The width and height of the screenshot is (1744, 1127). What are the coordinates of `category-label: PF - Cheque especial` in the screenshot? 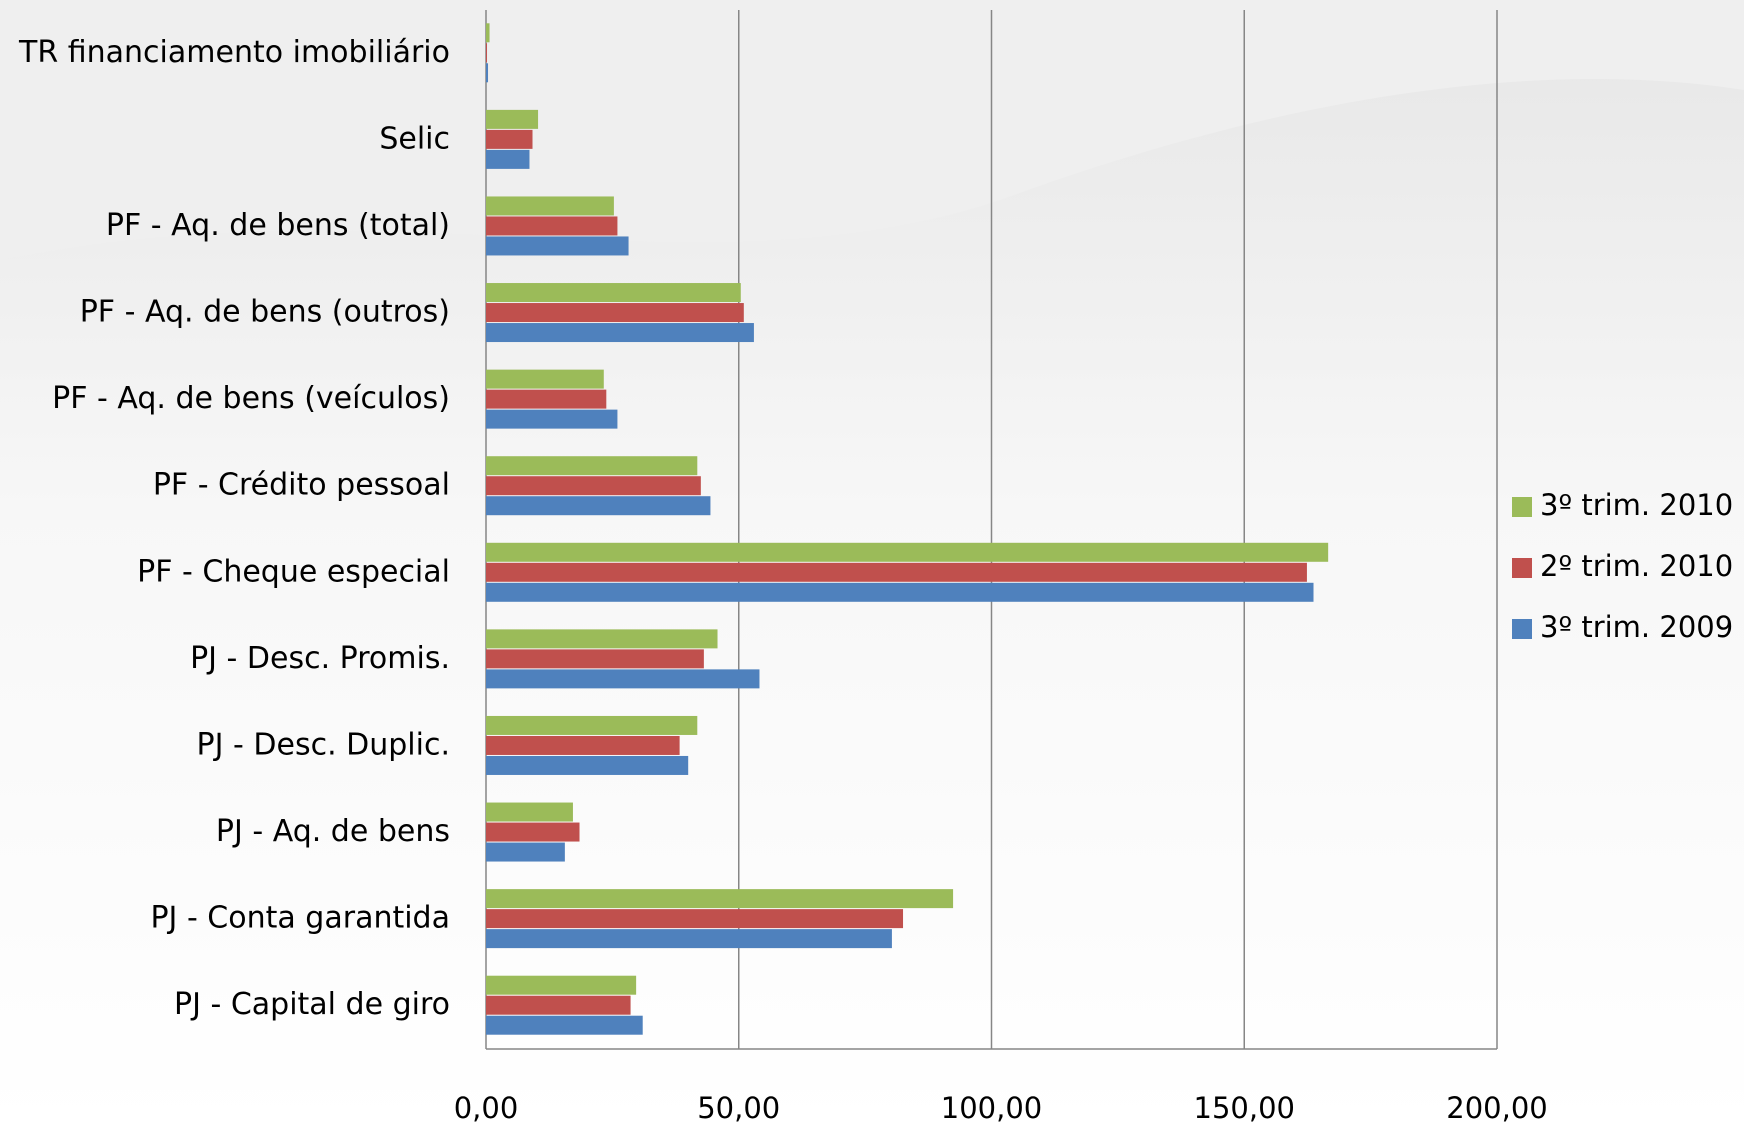 It's located at (293, 571).